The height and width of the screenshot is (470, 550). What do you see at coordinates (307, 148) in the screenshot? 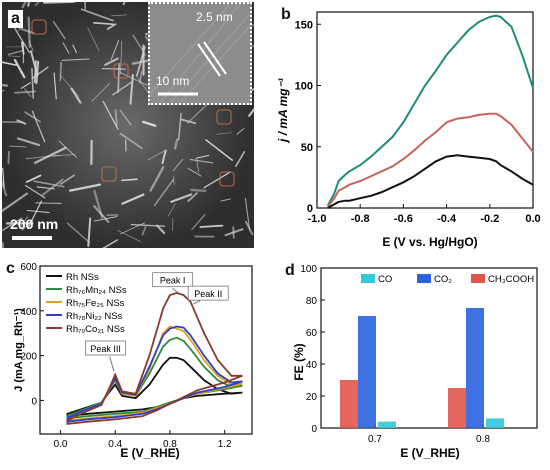
I see `y-tick-label: 50` at bounding box center [307, 148].